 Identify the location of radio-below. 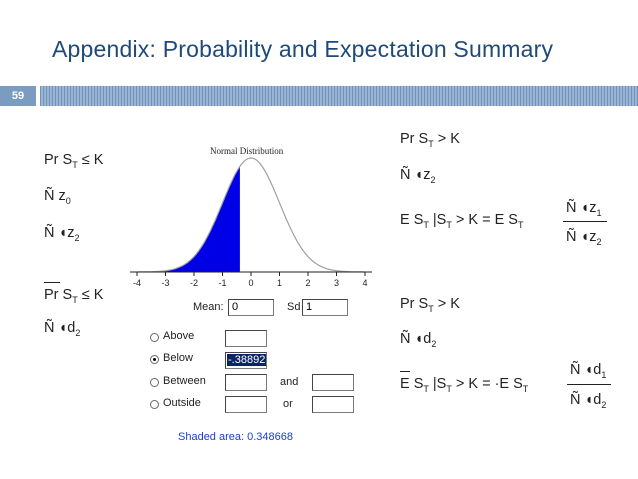
(154, 359).